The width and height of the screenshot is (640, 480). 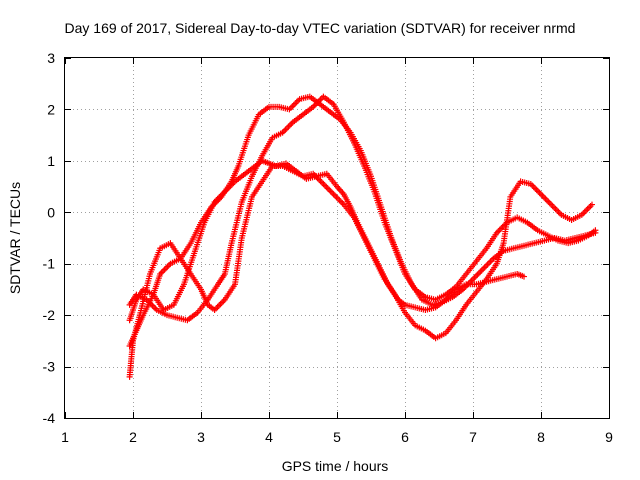 I want to click on x-tick-label: 2, so click(x=133, y=437).